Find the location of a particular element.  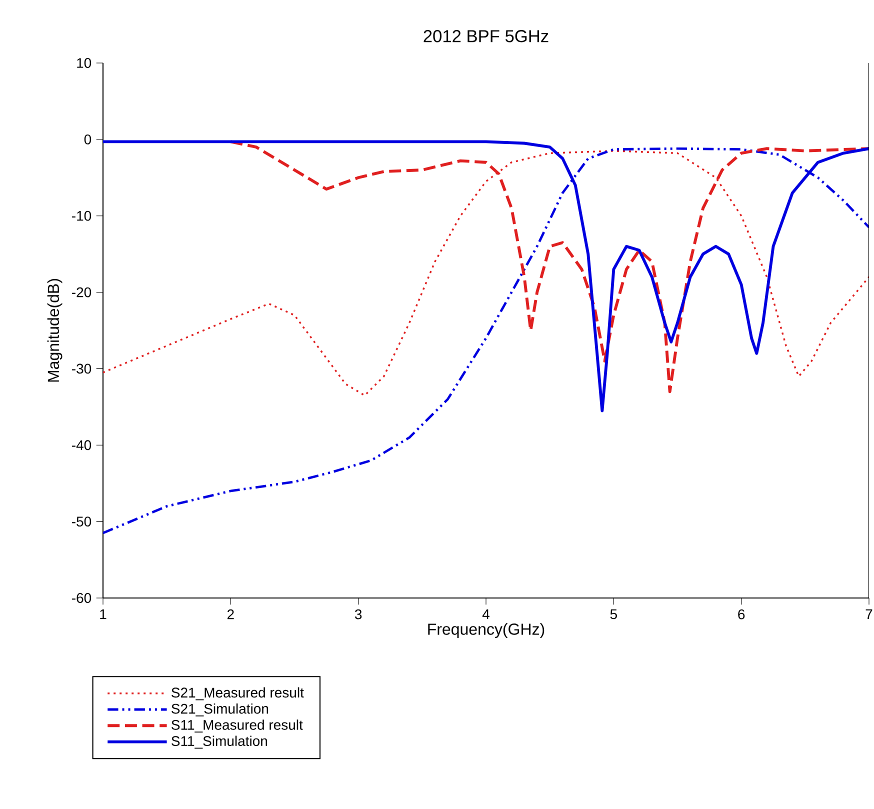

chart-title: 2012 BPF 5GHz is located at coordinates (486, 36).